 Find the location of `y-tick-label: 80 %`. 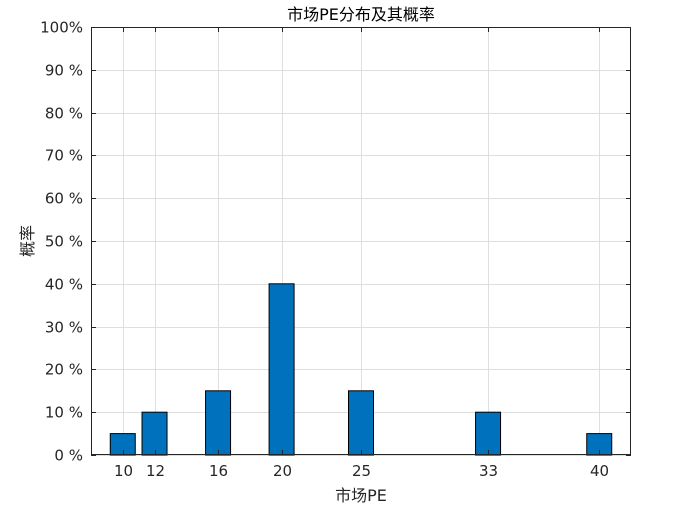

y-tick-label: 80 % is located at coordinates (64, 114).